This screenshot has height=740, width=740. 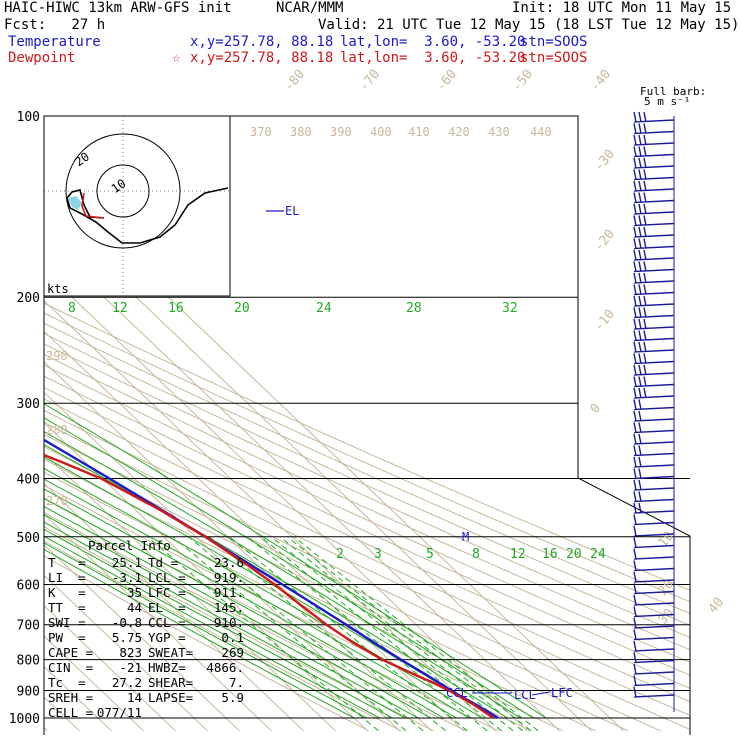 I want to click on theta-label: 440, so click(x=541, y=132).